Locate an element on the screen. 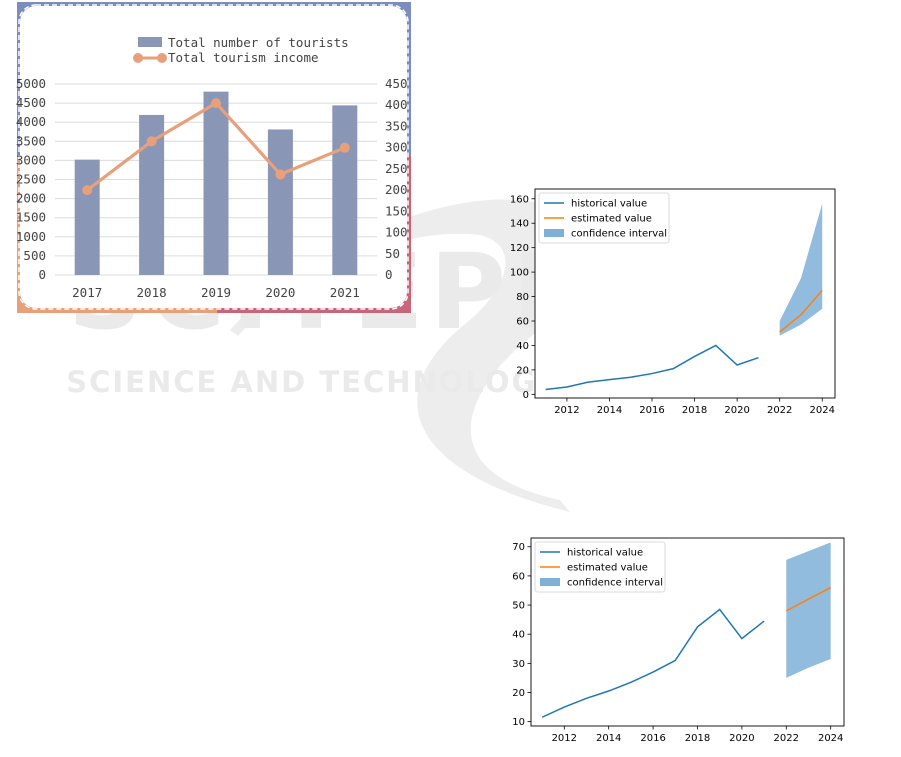  legend-swatch-tourists is located at coordinates (150, 42).